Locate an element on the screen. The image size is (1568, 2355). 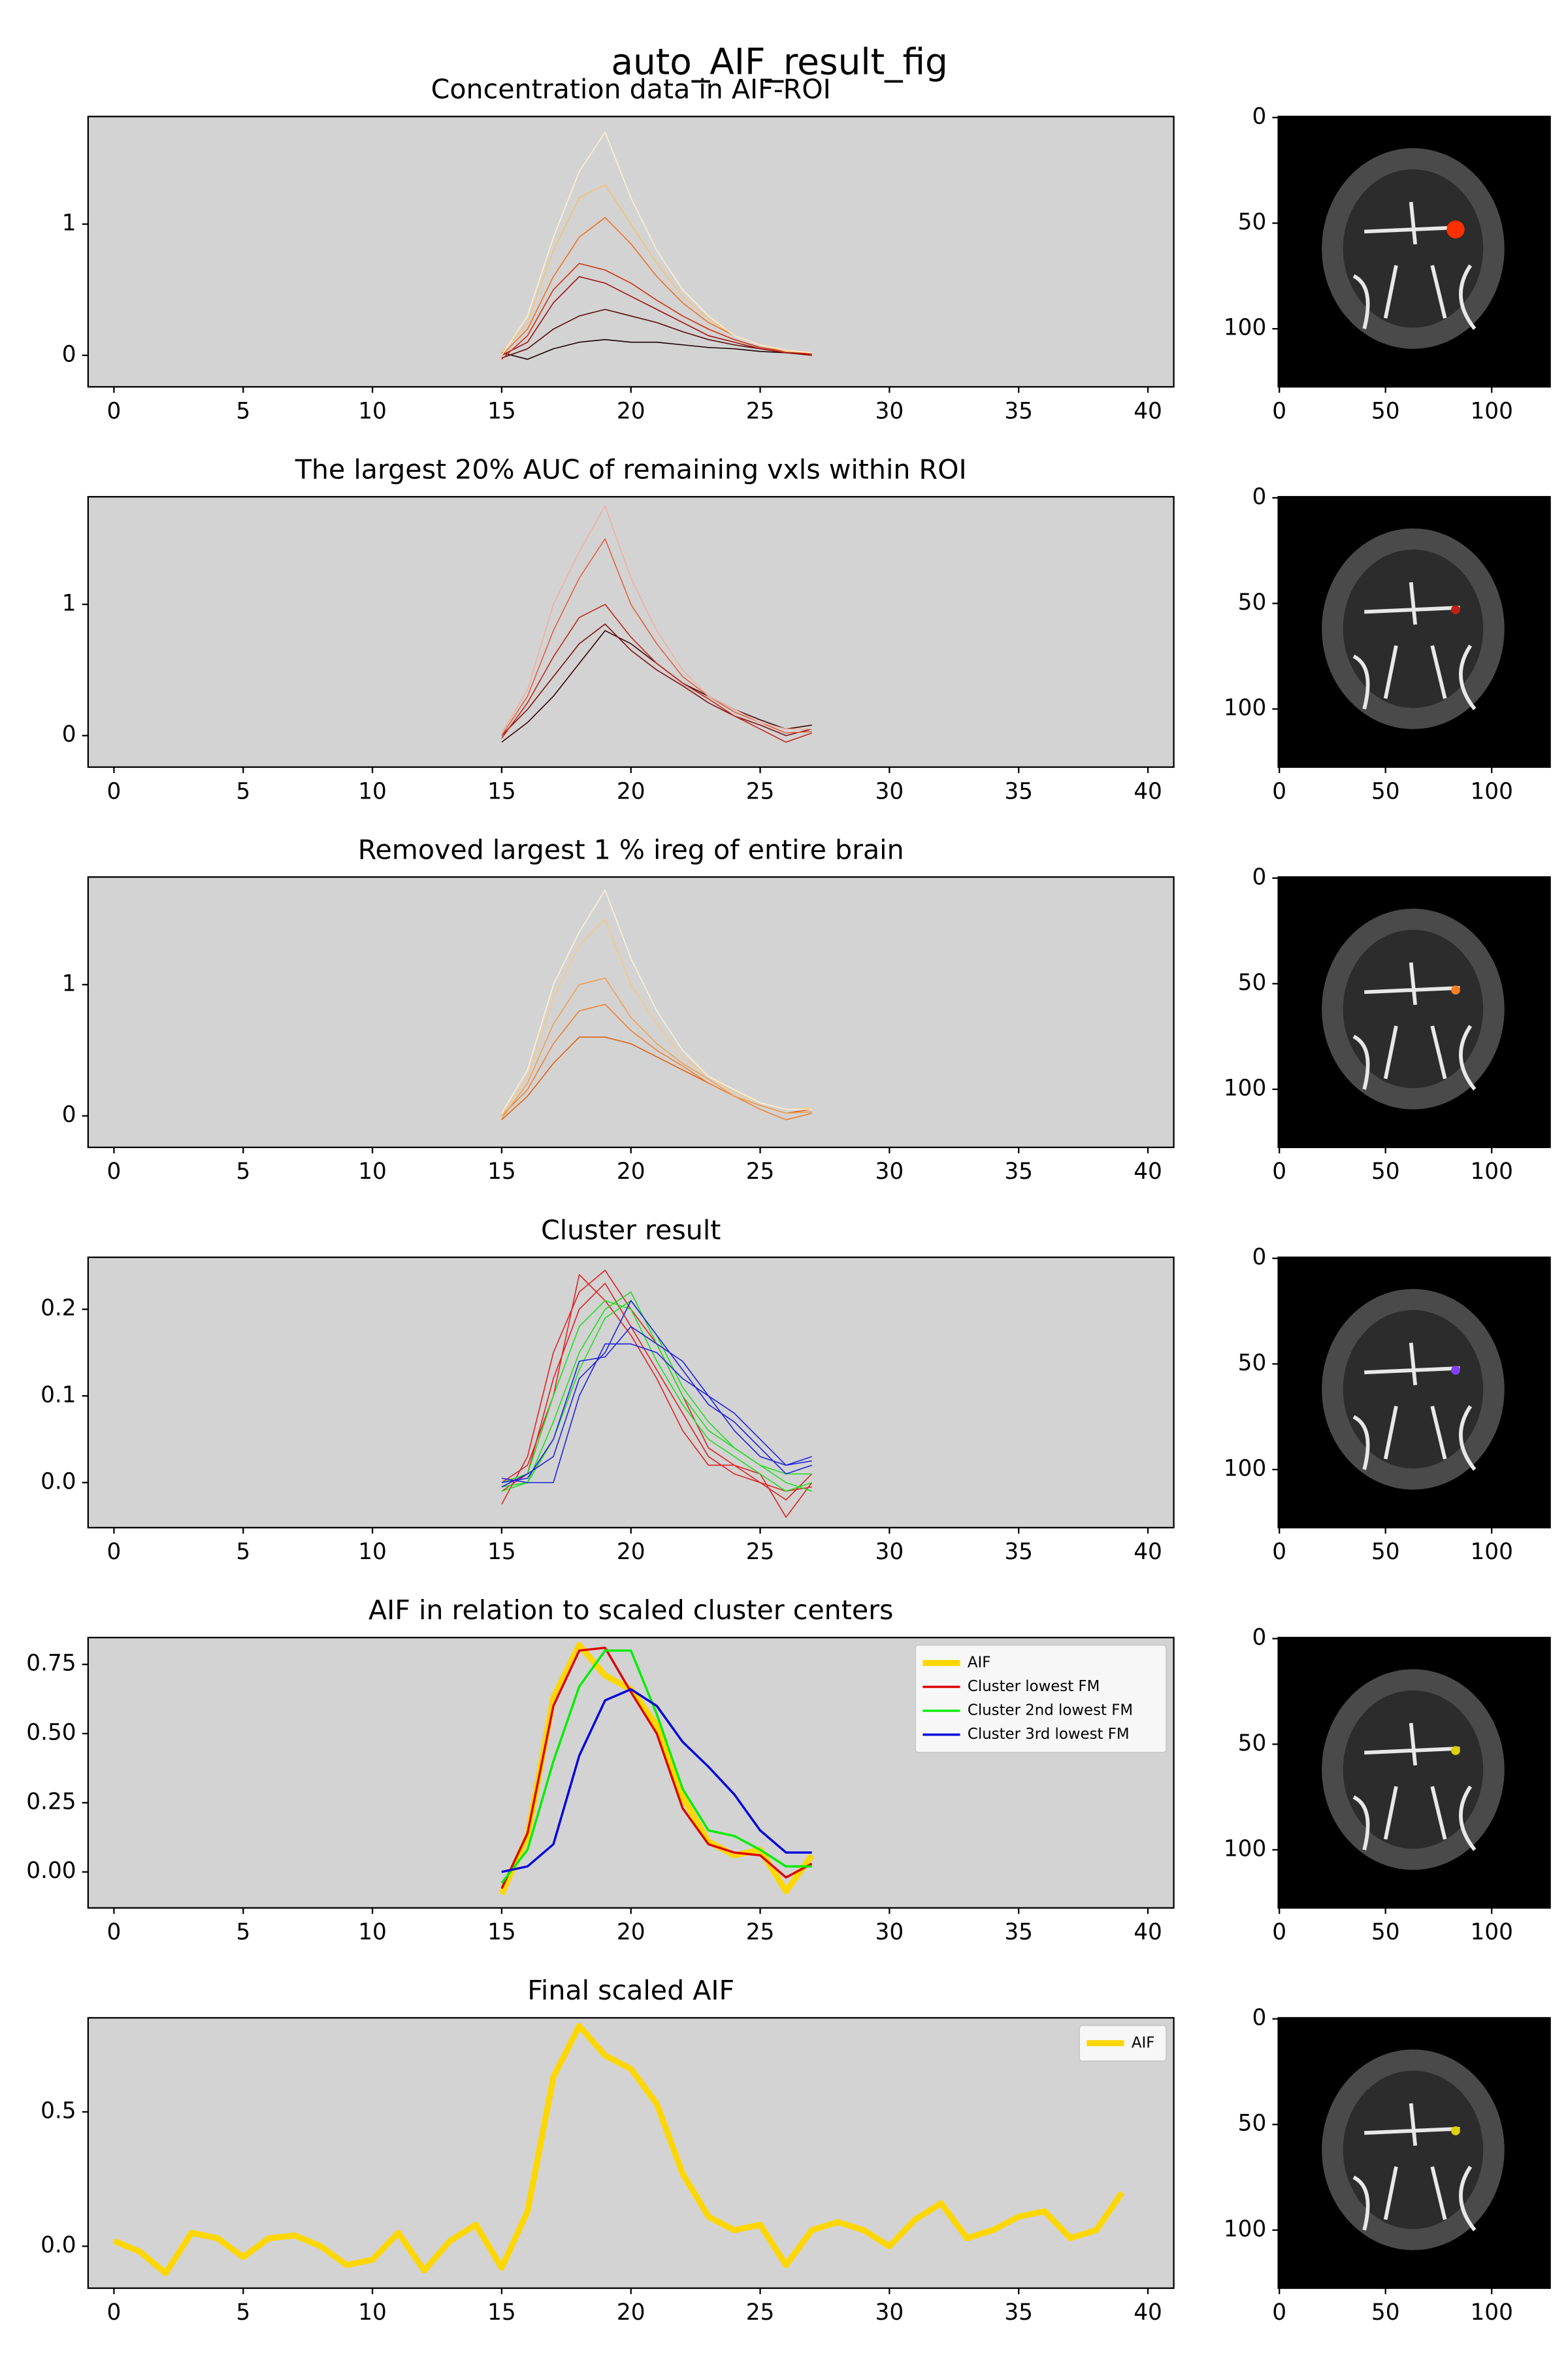
line-chart: 0 5 10 15 20 25 30 35 40 0.0 0.1 0.2 Cluster result is located at coordinates (608, 1390).